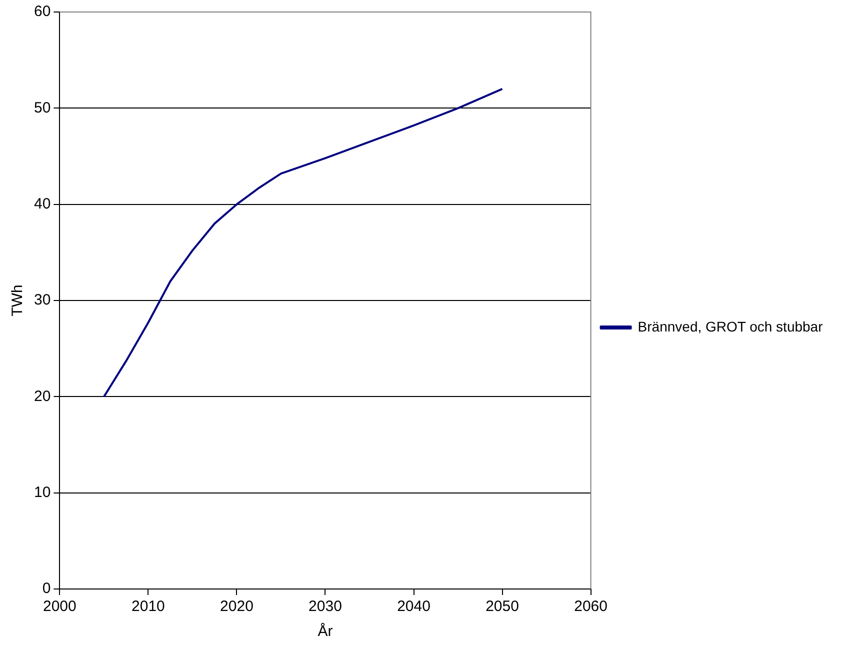 The height and width of the screenshot is (650, 843). I want to click on x-tick-label: 2030, so click(325, 607).